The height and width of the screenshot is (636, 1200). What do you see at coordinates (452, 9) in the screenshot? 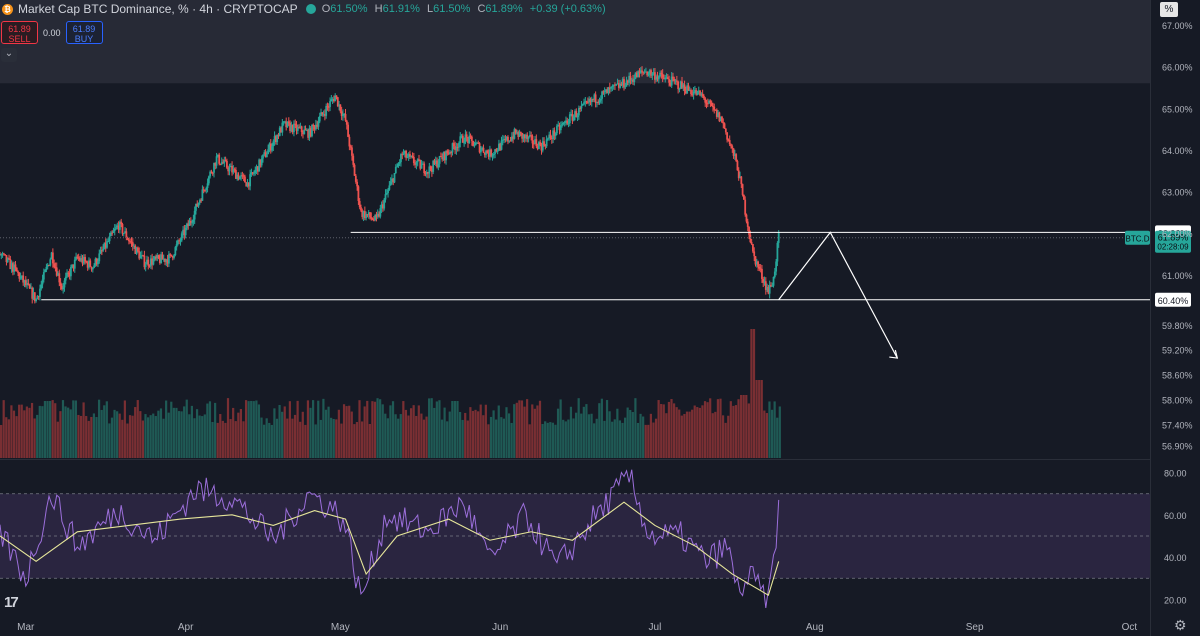
I see `low-value: 61.50%` at bounding box center [452, 9].